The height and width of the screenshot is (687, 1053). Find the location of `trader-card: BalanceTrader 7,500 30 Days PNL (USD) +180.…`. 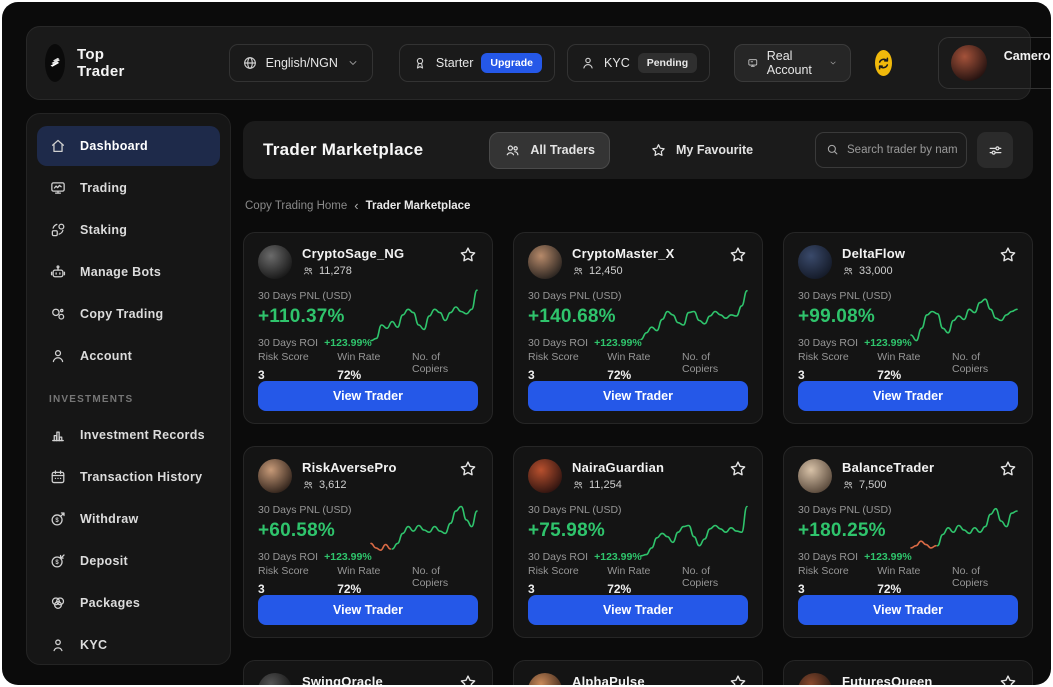

trader-card: BalanceTrader 7,500 30 Days PNL (USD) +180.… is located at coordinates (908, 542).